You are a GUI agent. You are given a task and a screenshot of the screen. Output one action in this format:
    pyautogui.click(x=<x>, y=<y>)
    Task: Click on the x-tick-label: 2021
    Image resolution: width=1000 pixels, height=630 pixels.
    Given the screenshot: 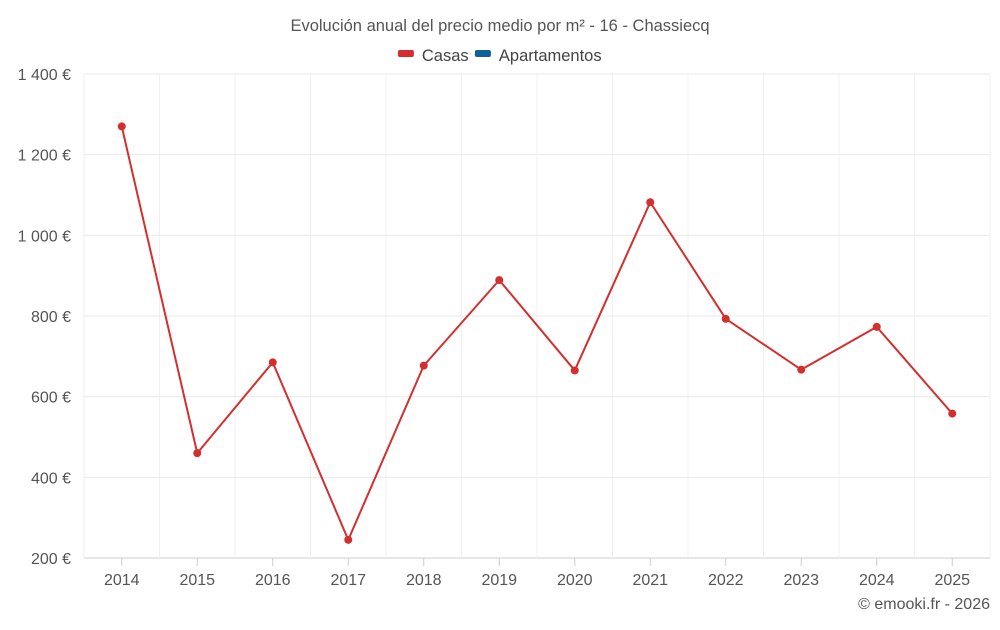 What is the action you would take?
    pyautogui.click(x=650, y=580)
    